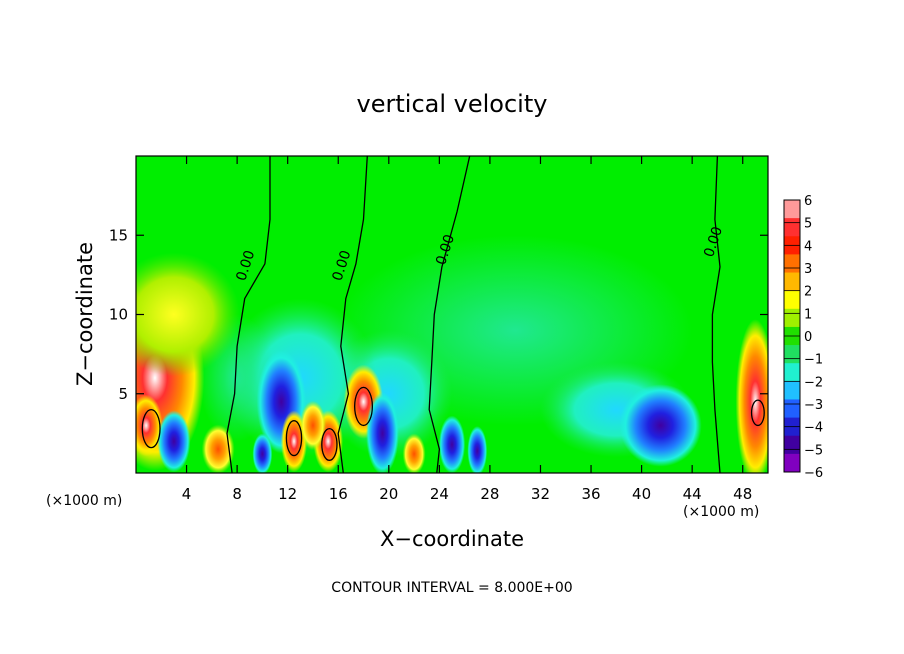  Describe the element at coordinates (123, 394) in the screenshot. I see `y-tick-label: 5` at that location.